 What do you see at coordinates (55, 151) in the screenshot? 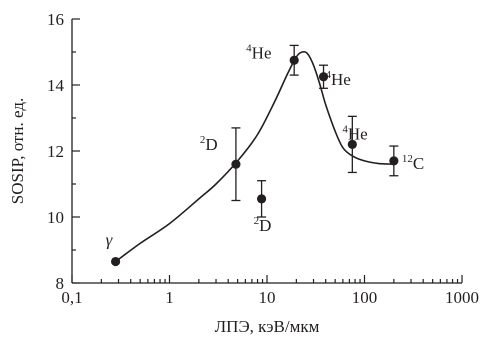
I see `y-tick-label: 12` at bounding box center [55, 151].